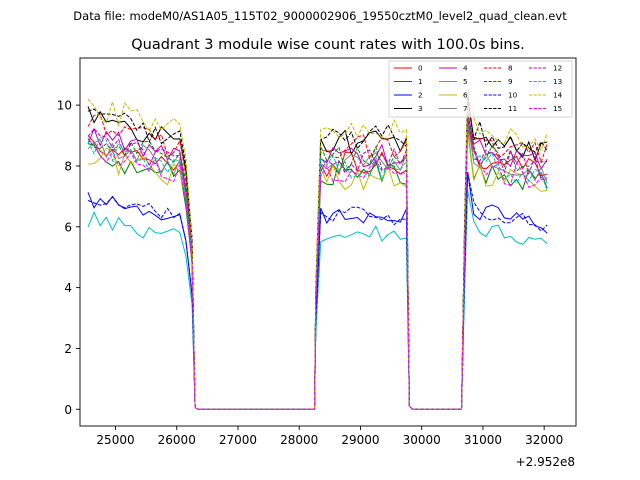 This screenshot has height=480, width=640. What do you see at coordinates (420, 68) in the screenshot?
I see `legend-label-0: 0` at bounding box center [420, 68].